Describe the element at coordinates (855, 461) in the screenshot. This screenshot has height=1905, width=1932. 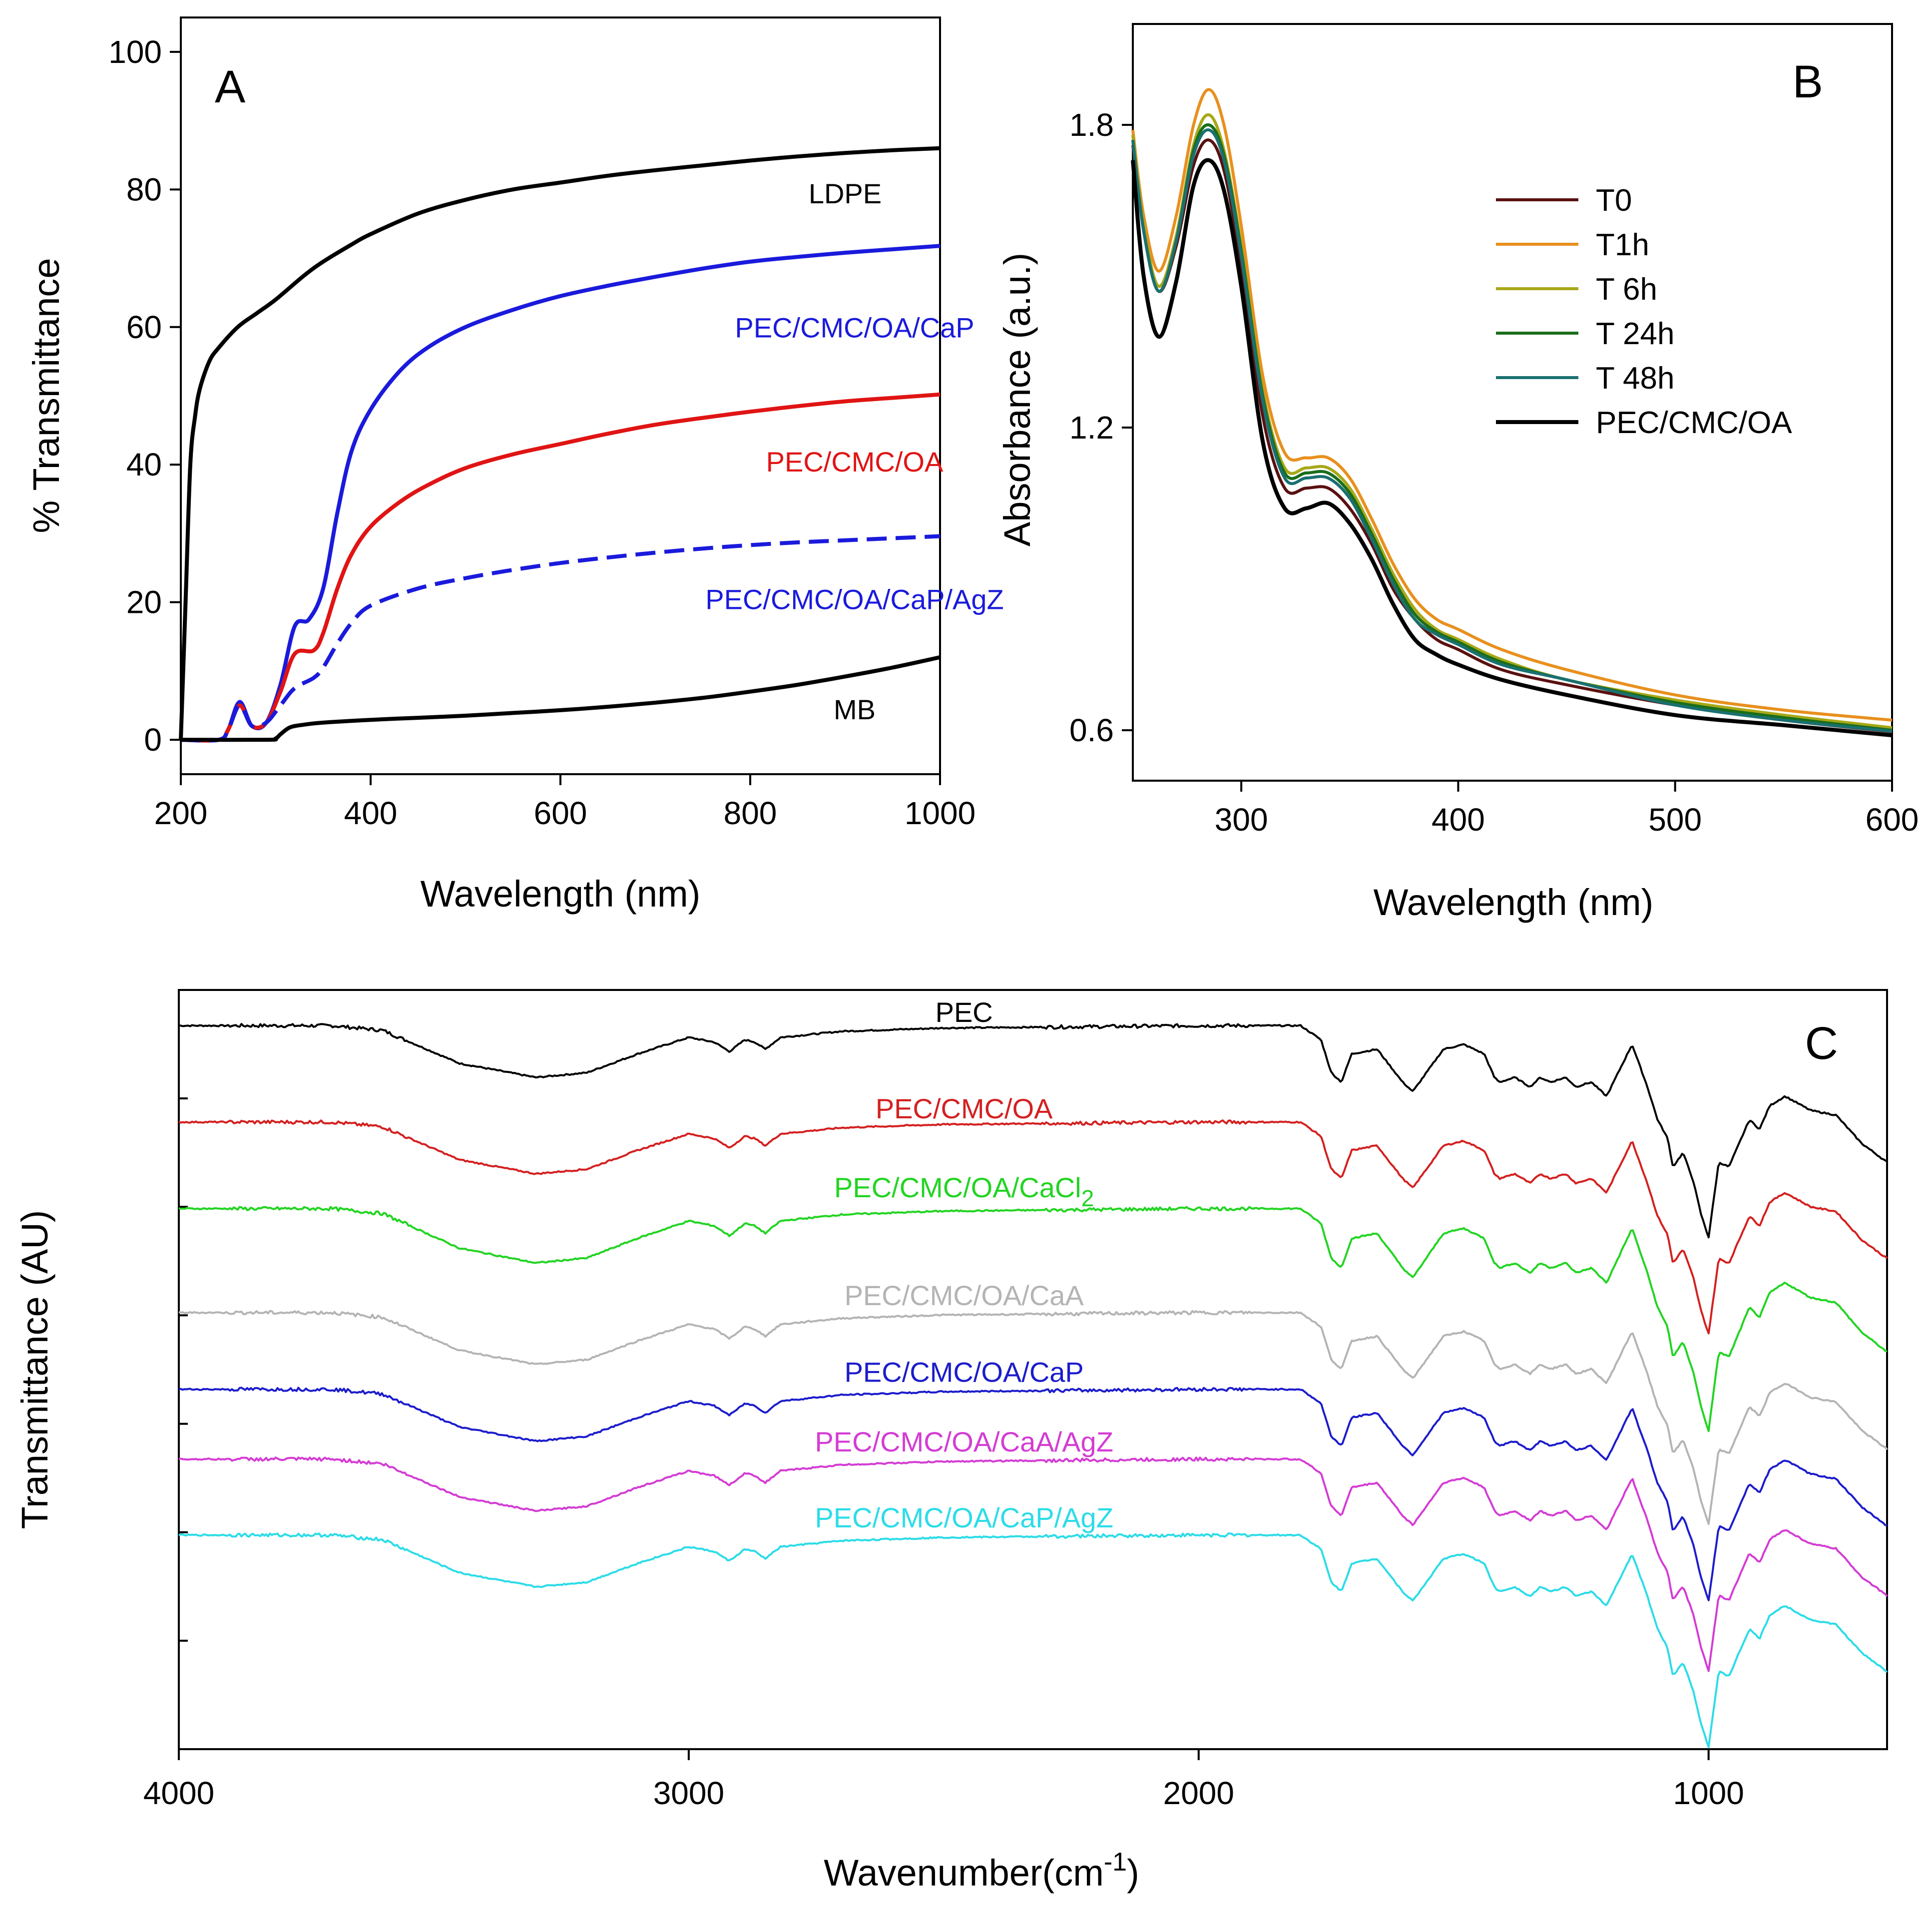
I see `panel-a-series-label: PEC/CMC/OA` at that location.